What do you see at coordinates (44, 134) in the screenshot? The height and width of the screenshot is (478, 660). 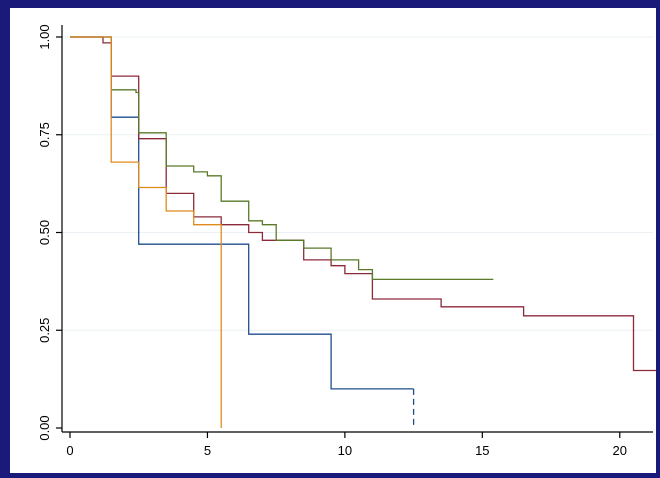 I see `y-tick-label-3: 0.75` at bounding box center [44, 134].